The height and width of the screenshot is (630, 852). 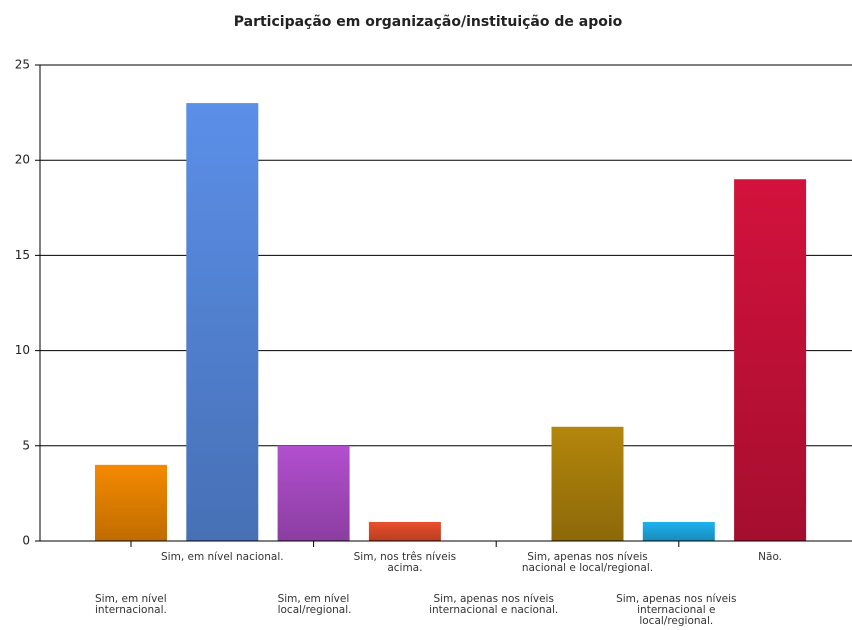 What do you see at coordinates (131, 604) in the screenshot?
I see `x-tick-label: Sim, em nível internacional.` at bounding box center [131, 604].